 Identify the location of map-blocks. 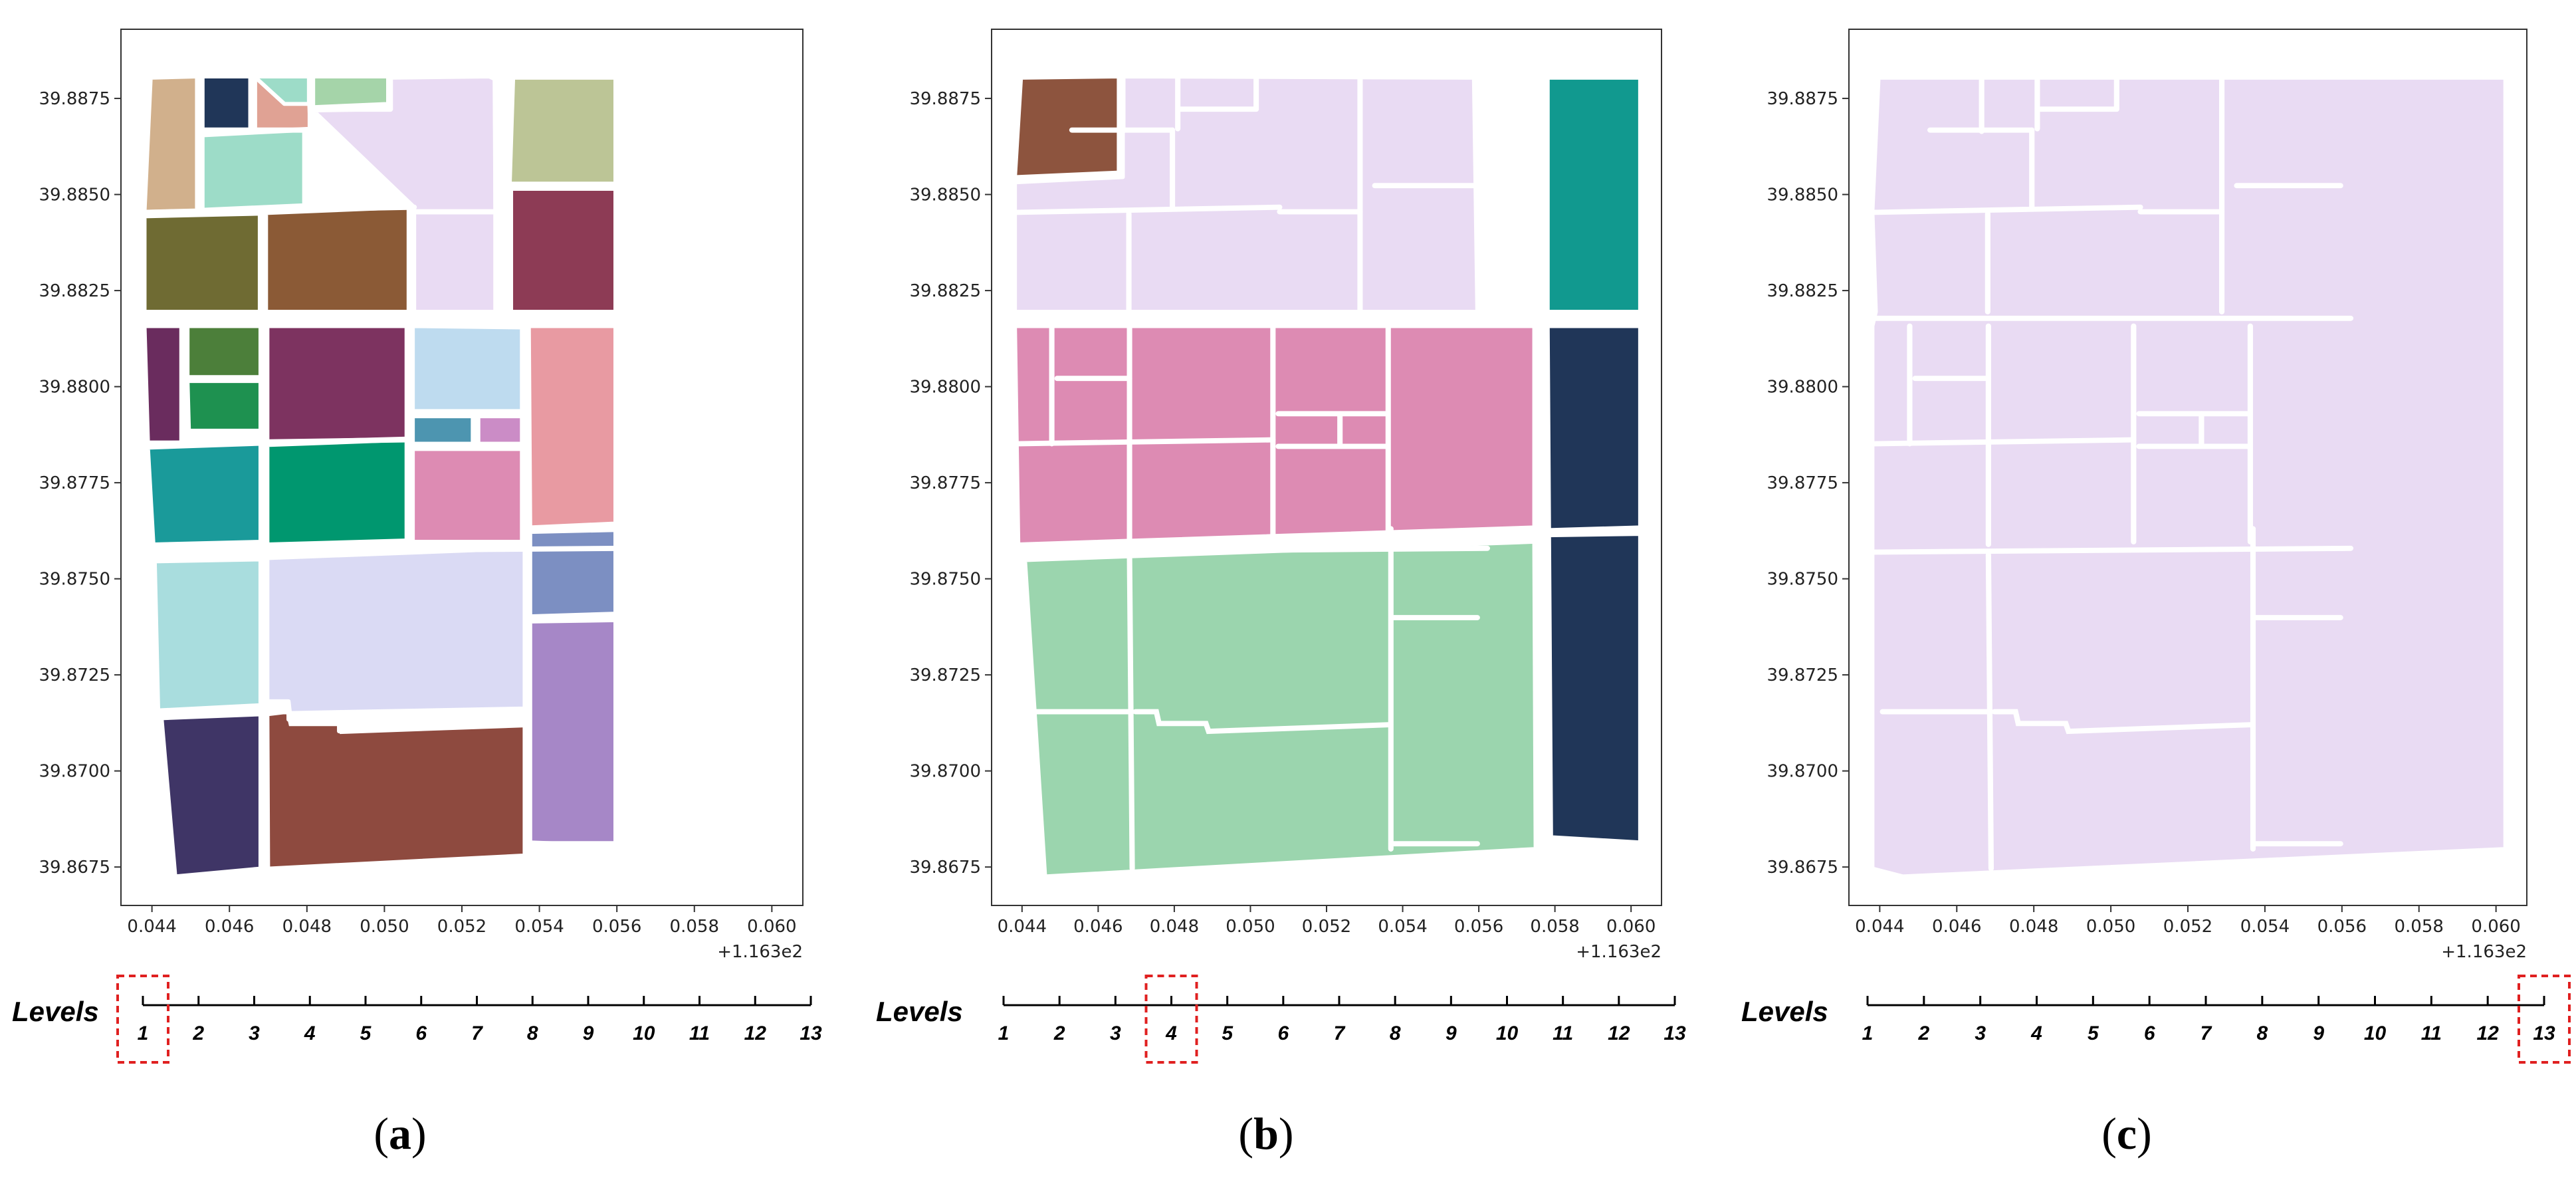
(380, 477).